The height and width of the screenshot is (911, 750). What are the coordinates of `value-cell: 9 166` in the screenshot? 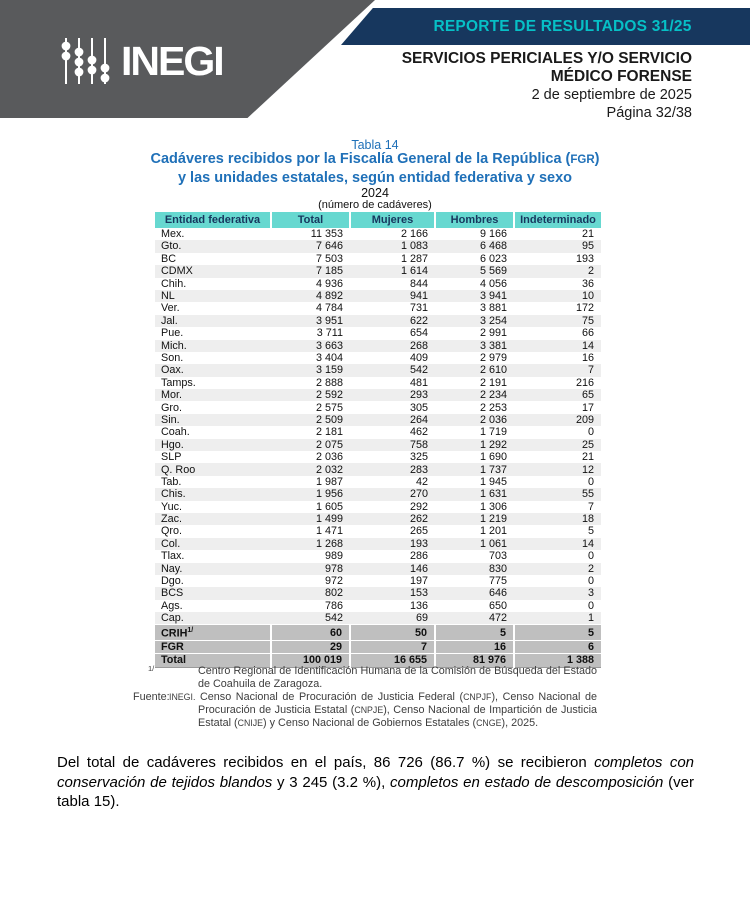 It's located at (493, 234).